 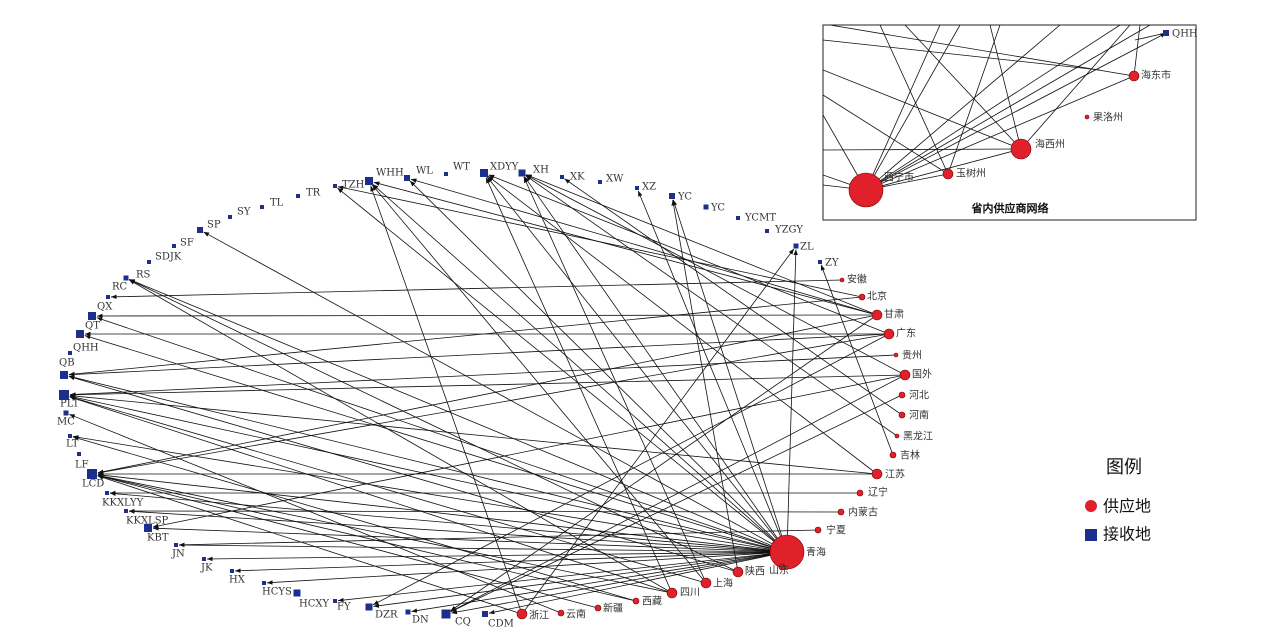 I want to click on inset-title: 省内供应商网络, so click(x=1010, y=208).